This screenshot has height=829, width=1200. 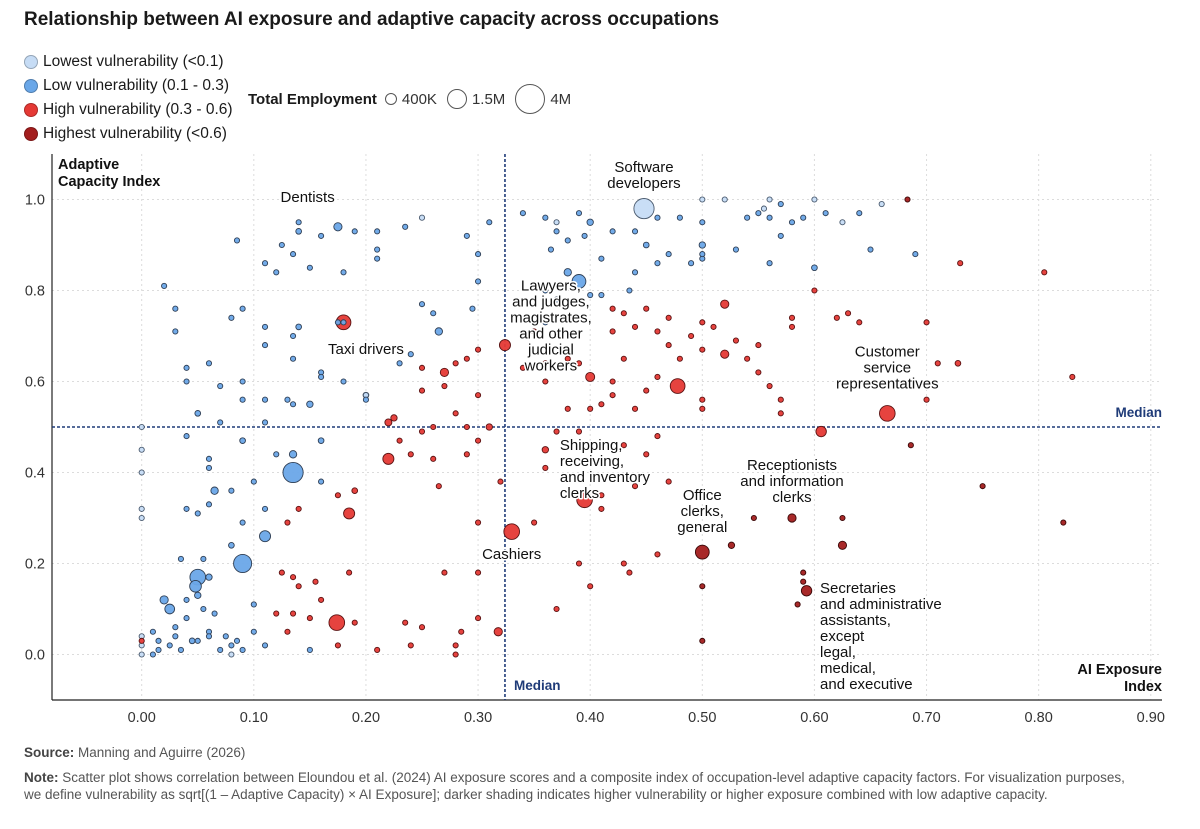 I want to click on legend-swatch-lowest, so click(x=31, y=62).